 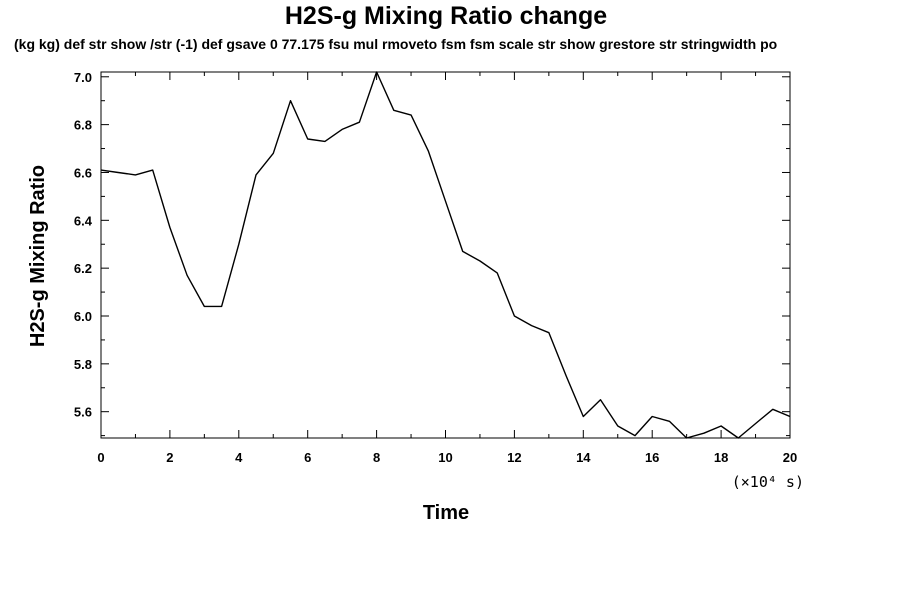 I want to click on y-tick-label: 6.4, so click(x=83, y=220).